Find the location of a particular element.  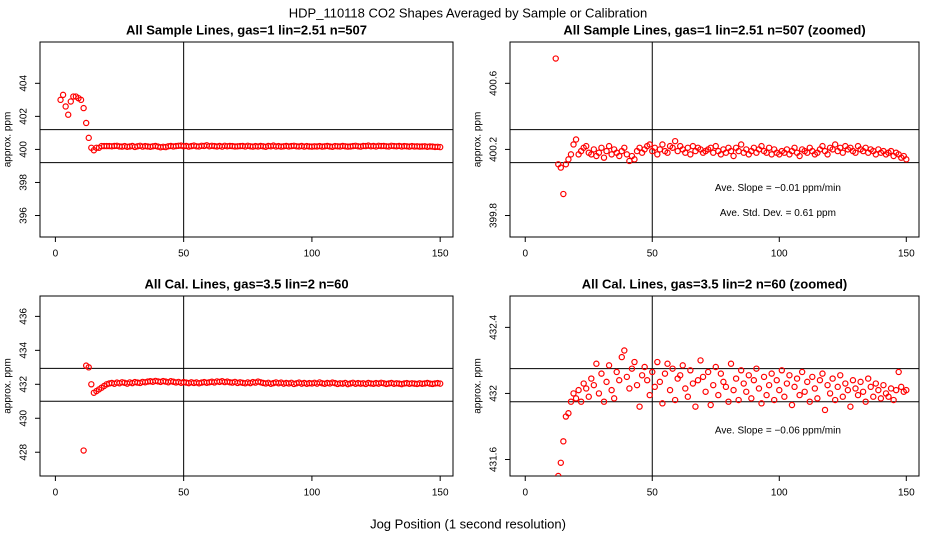

annotation: Ave. Slope = −0.01 ppm/min is located at coordinates (778, 188).